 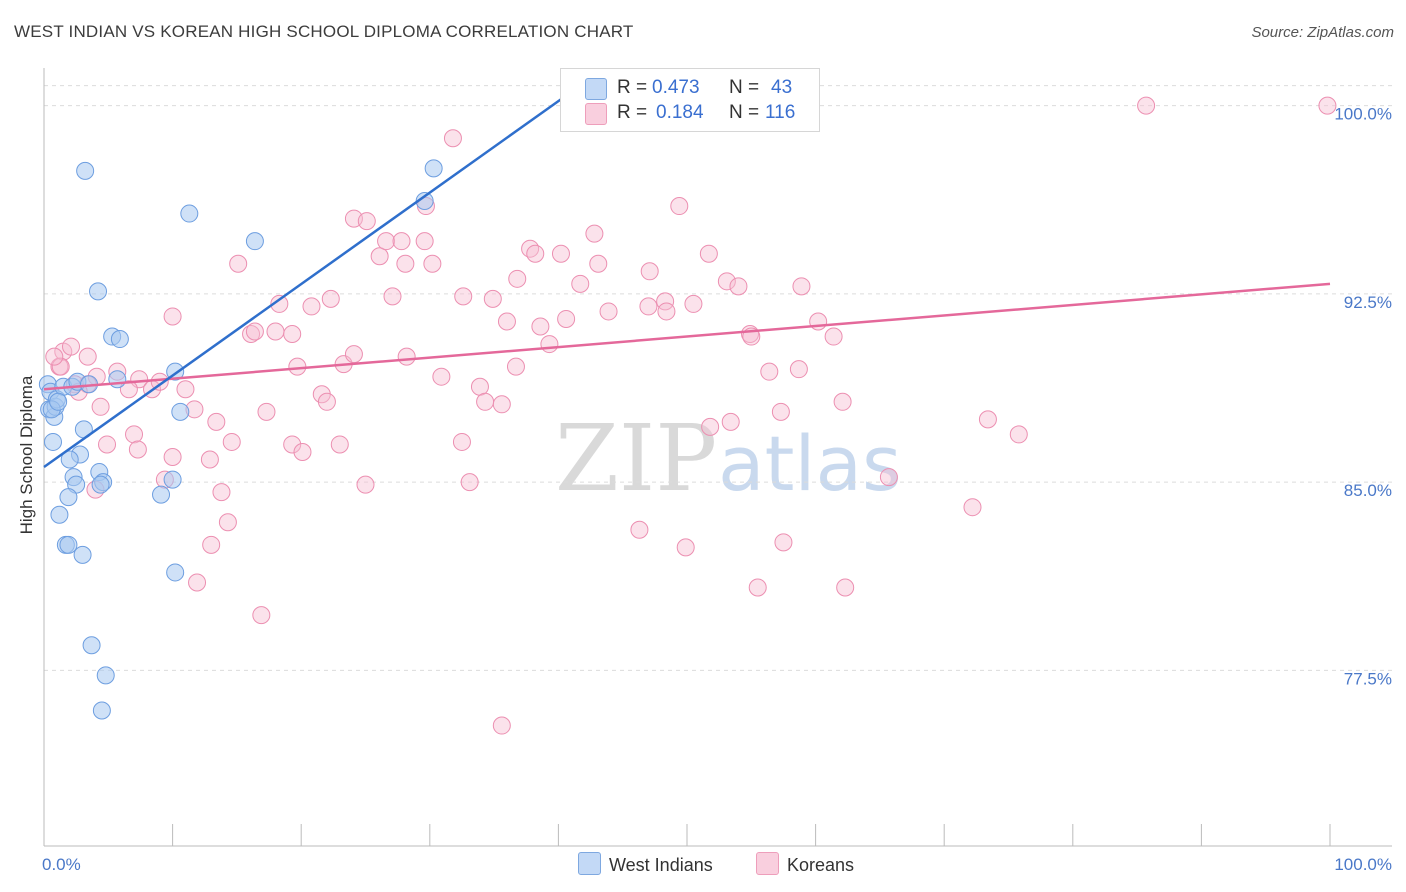 What do you see at coordinates (1363, 864) in the screenshot?
I see `x-tick-label: 100.0%` at bounding box center [1363, 864].